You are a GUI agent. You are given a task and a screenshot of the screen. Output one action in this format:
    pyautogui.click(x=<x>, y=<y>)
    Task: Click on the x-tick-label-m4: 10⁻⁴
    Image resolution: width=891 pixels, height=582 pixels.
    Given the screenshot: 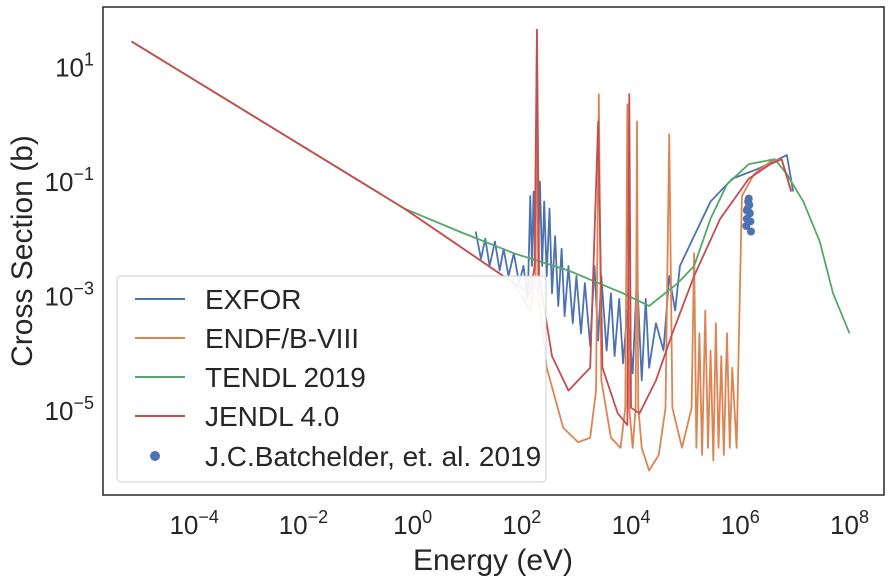 What is the action you would take?
    pyautogui.click(x=193, y=523)
    